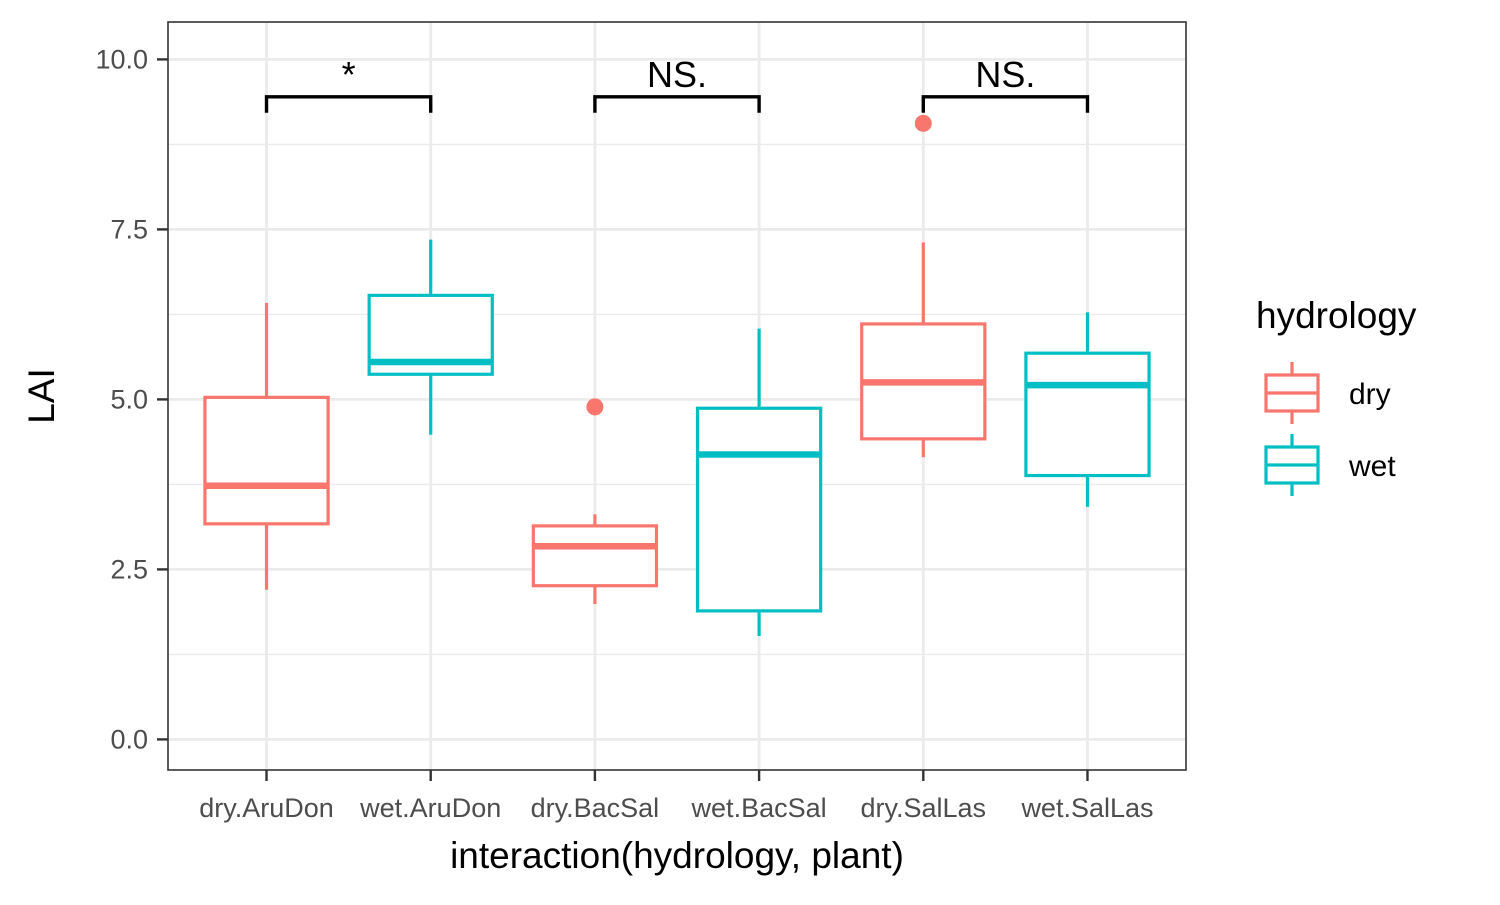 The image size is (1500, 905). What do you see at coordinates (1086, 808) in the screenshot?
I see `x-tick-label: wet.SalLas` at bounding box center [1086, 808].